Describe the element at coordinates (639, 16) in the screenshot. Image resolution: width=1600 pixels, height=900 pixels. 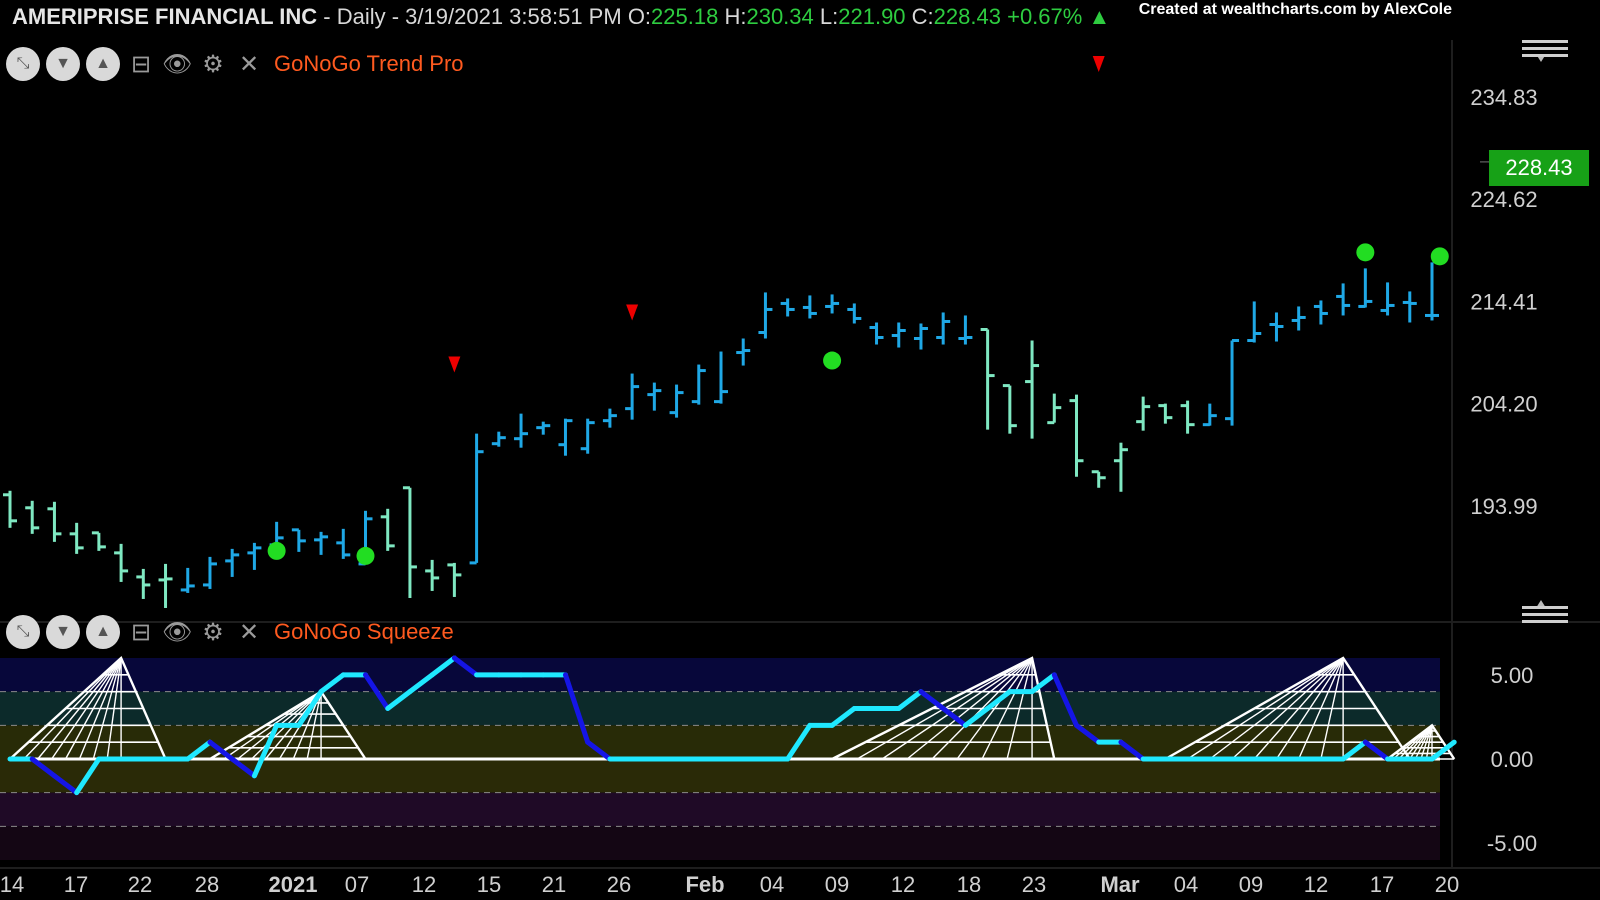
I see `open-label: O:` at that location.